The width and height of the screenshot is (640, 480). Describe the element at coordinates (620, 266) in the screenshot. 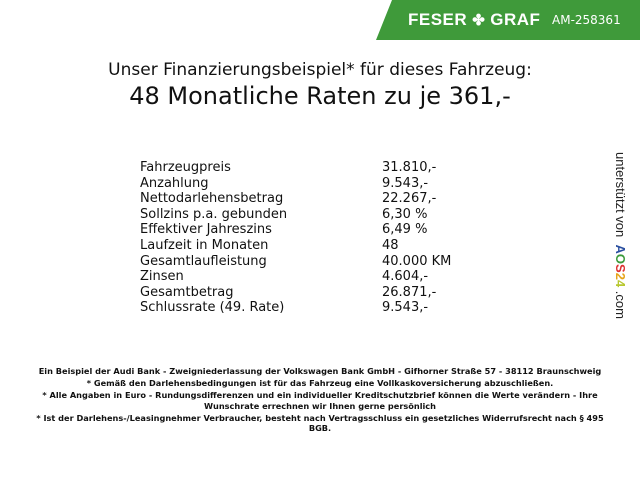

I see `aos24-logo: AOS24` at that location.